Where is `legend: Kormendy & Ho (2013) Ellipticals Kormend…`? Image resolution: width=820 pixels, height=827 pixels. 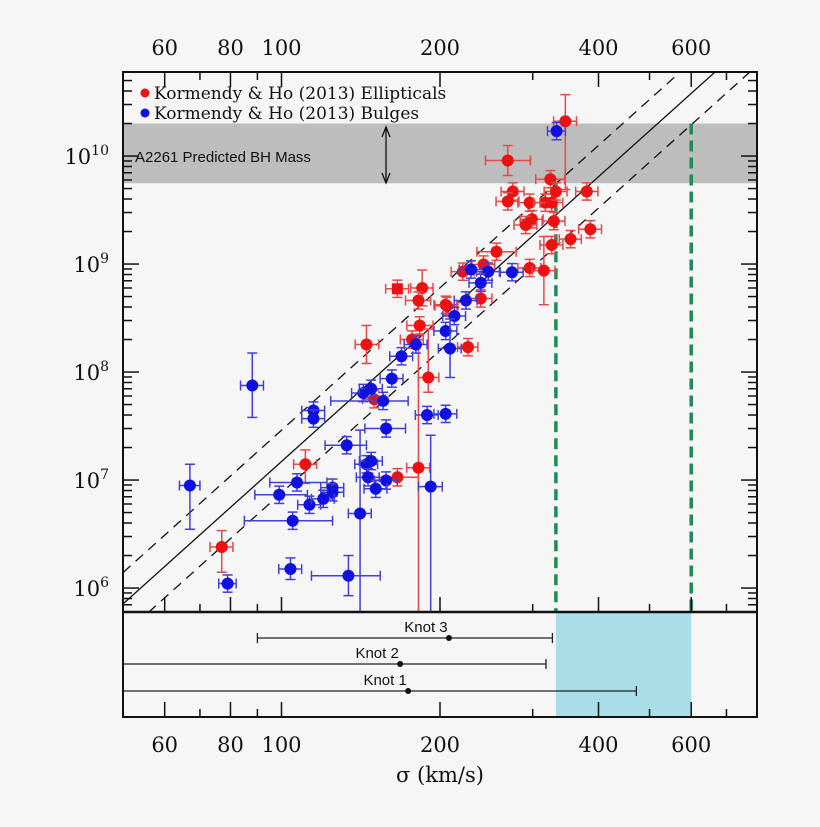
legend: Kormendy & Ho (2013) Ellipticals Kormend… is located at coordinates (293, 104).